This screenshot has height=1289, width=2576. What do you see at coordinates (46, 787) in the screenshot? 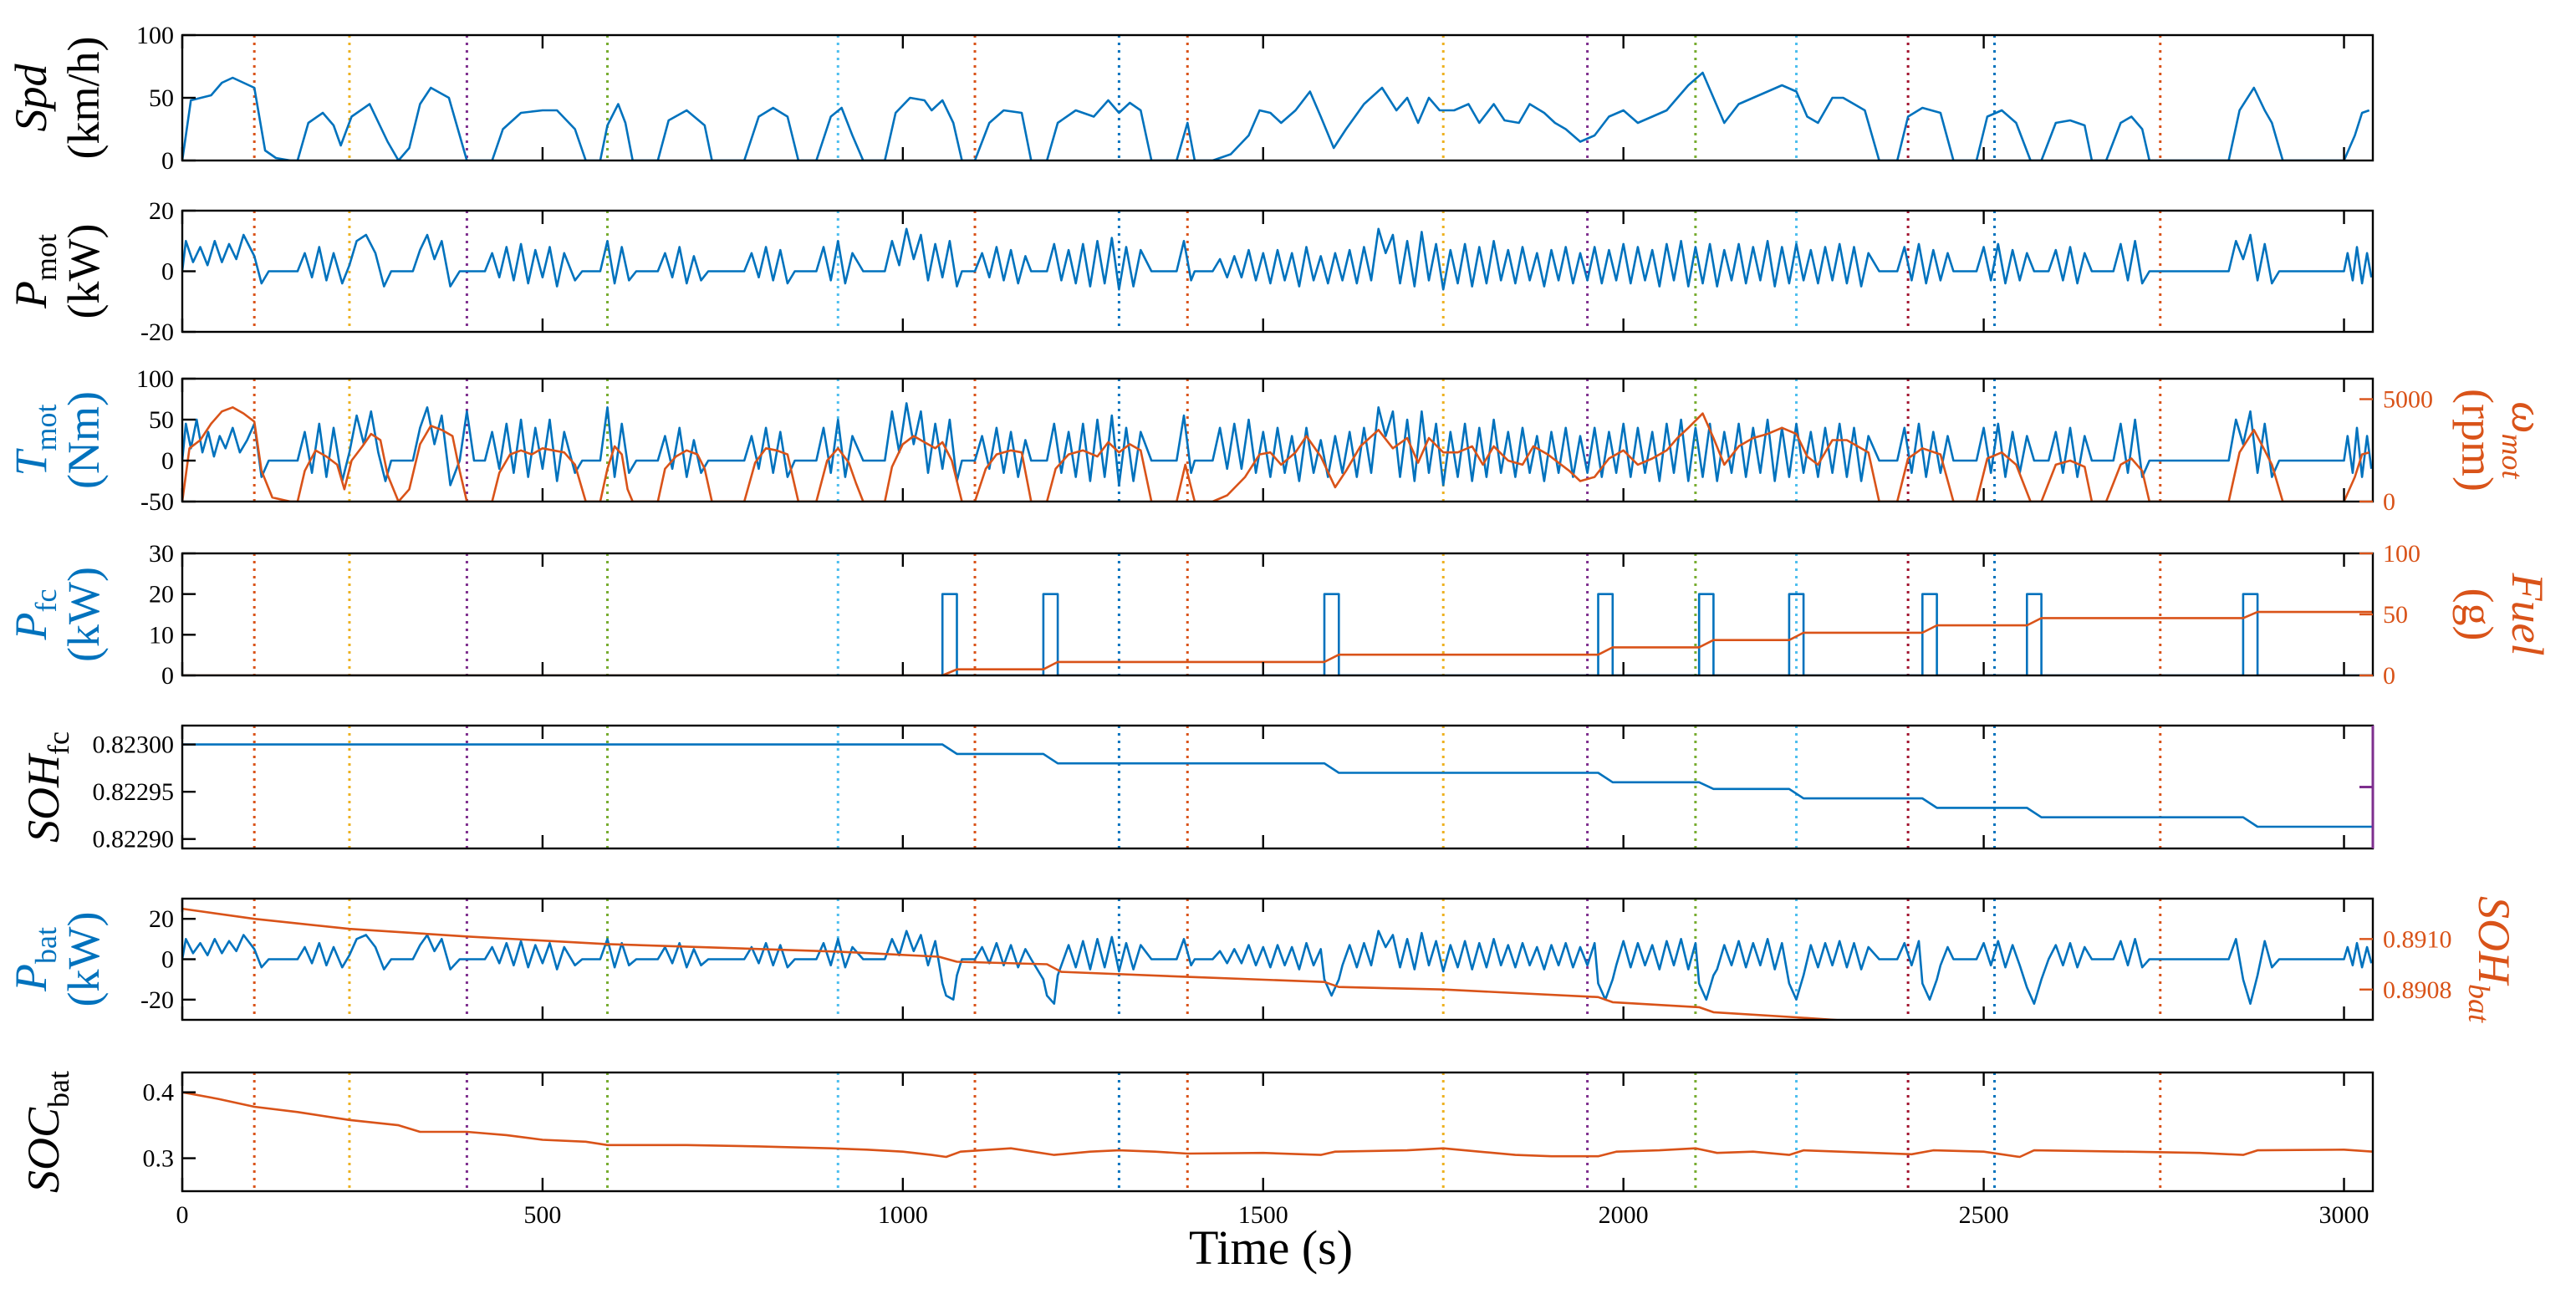
I see `y-axis-label: SOHfc` at bounding box center [46, 787].